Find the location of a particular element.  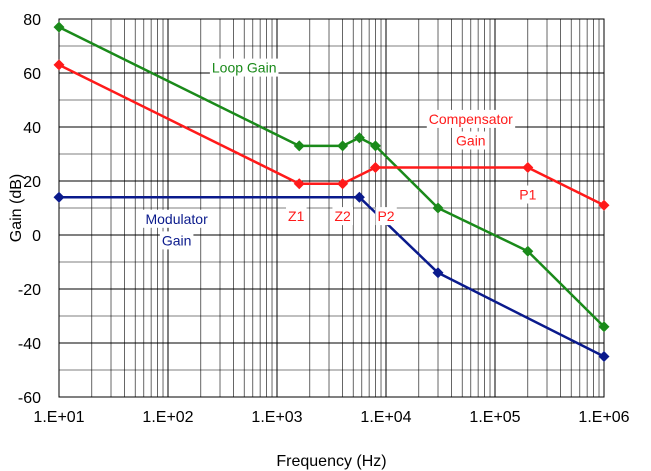

x-tick-label: 1.E+05 is located at coordinates (494, 417).